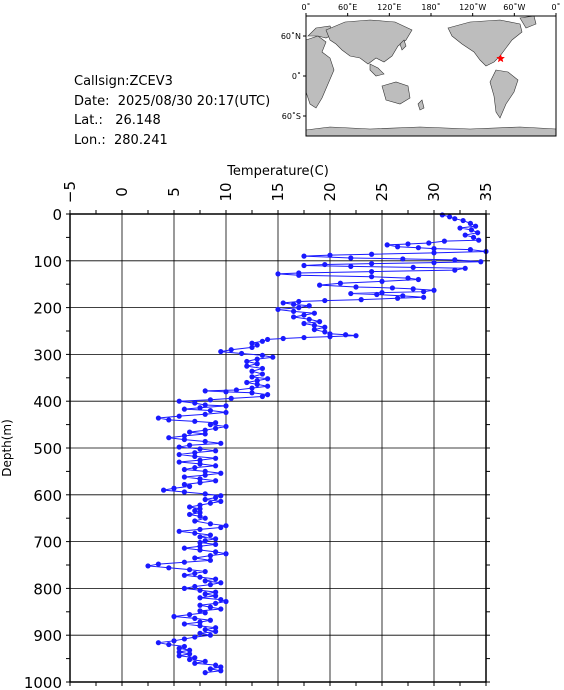  I want to click on location-marker-icon, so click(501, 58).